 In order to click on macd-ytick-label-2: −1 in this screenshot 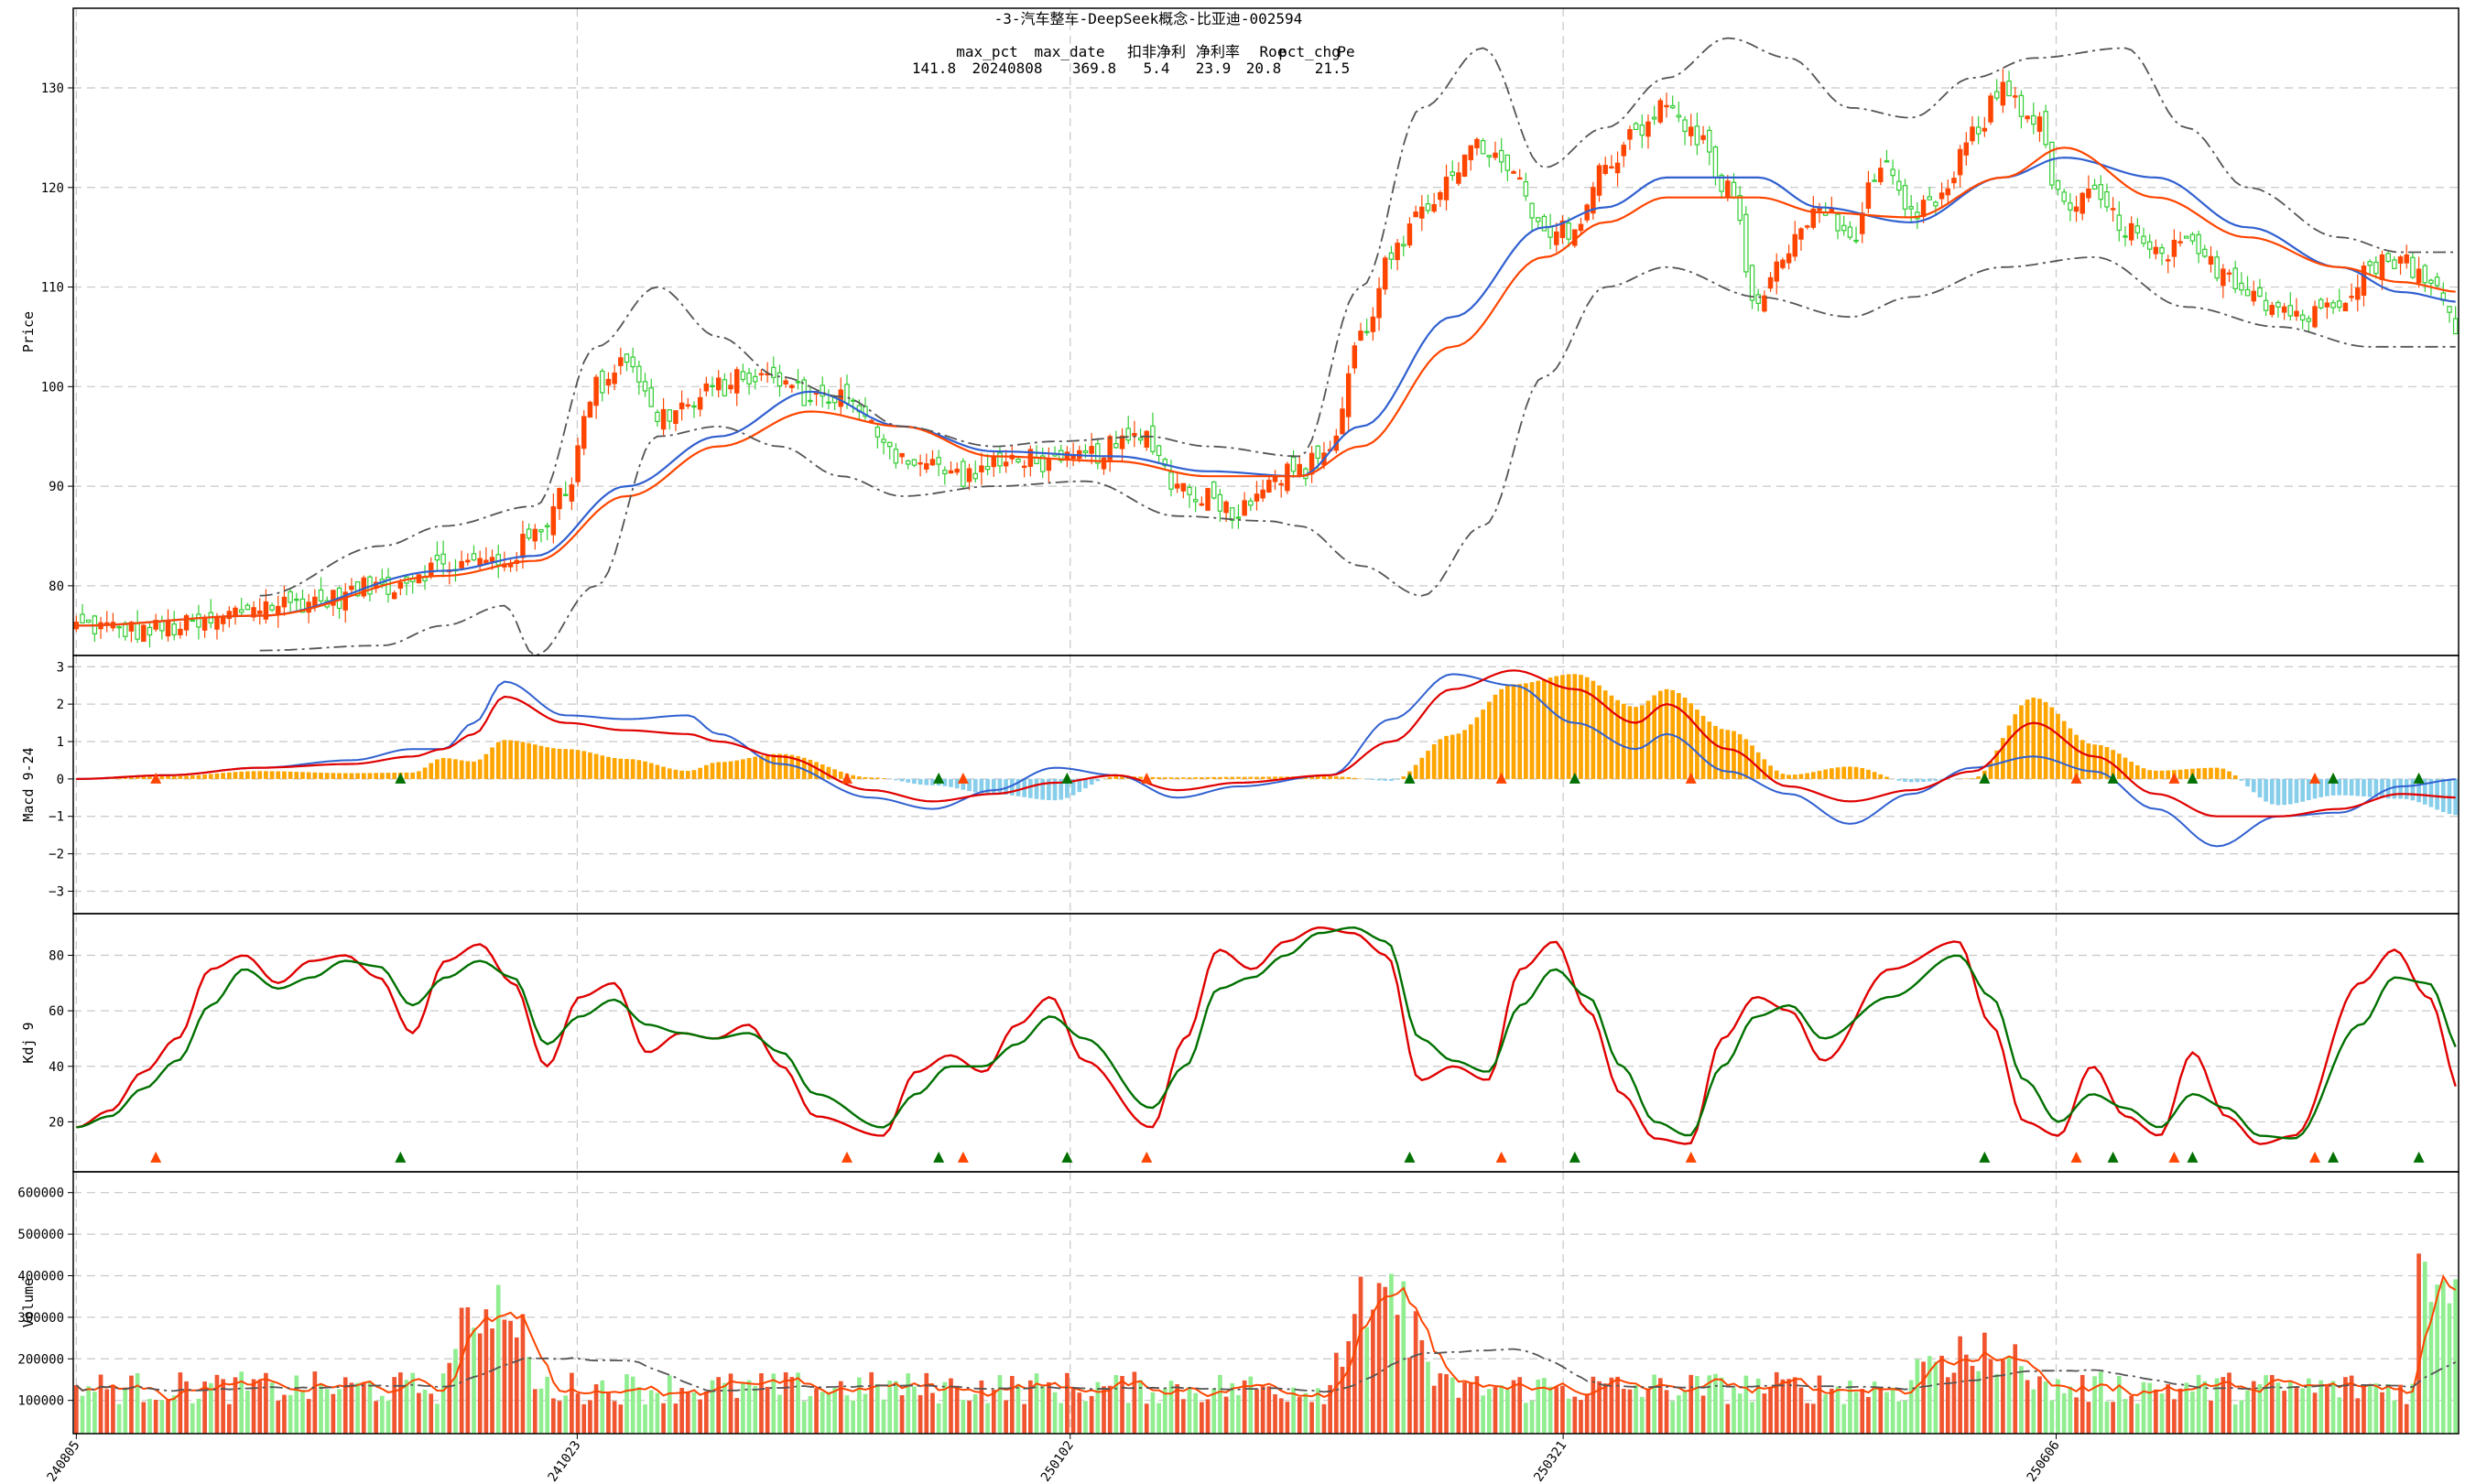, I will do `click(56, 817)`.